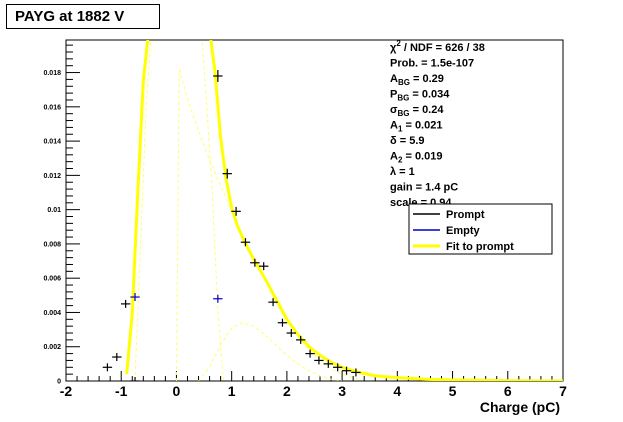 This screenshot has width=623, height=422. I want to click on y-tick-label: 0.01, so click(54, 210).